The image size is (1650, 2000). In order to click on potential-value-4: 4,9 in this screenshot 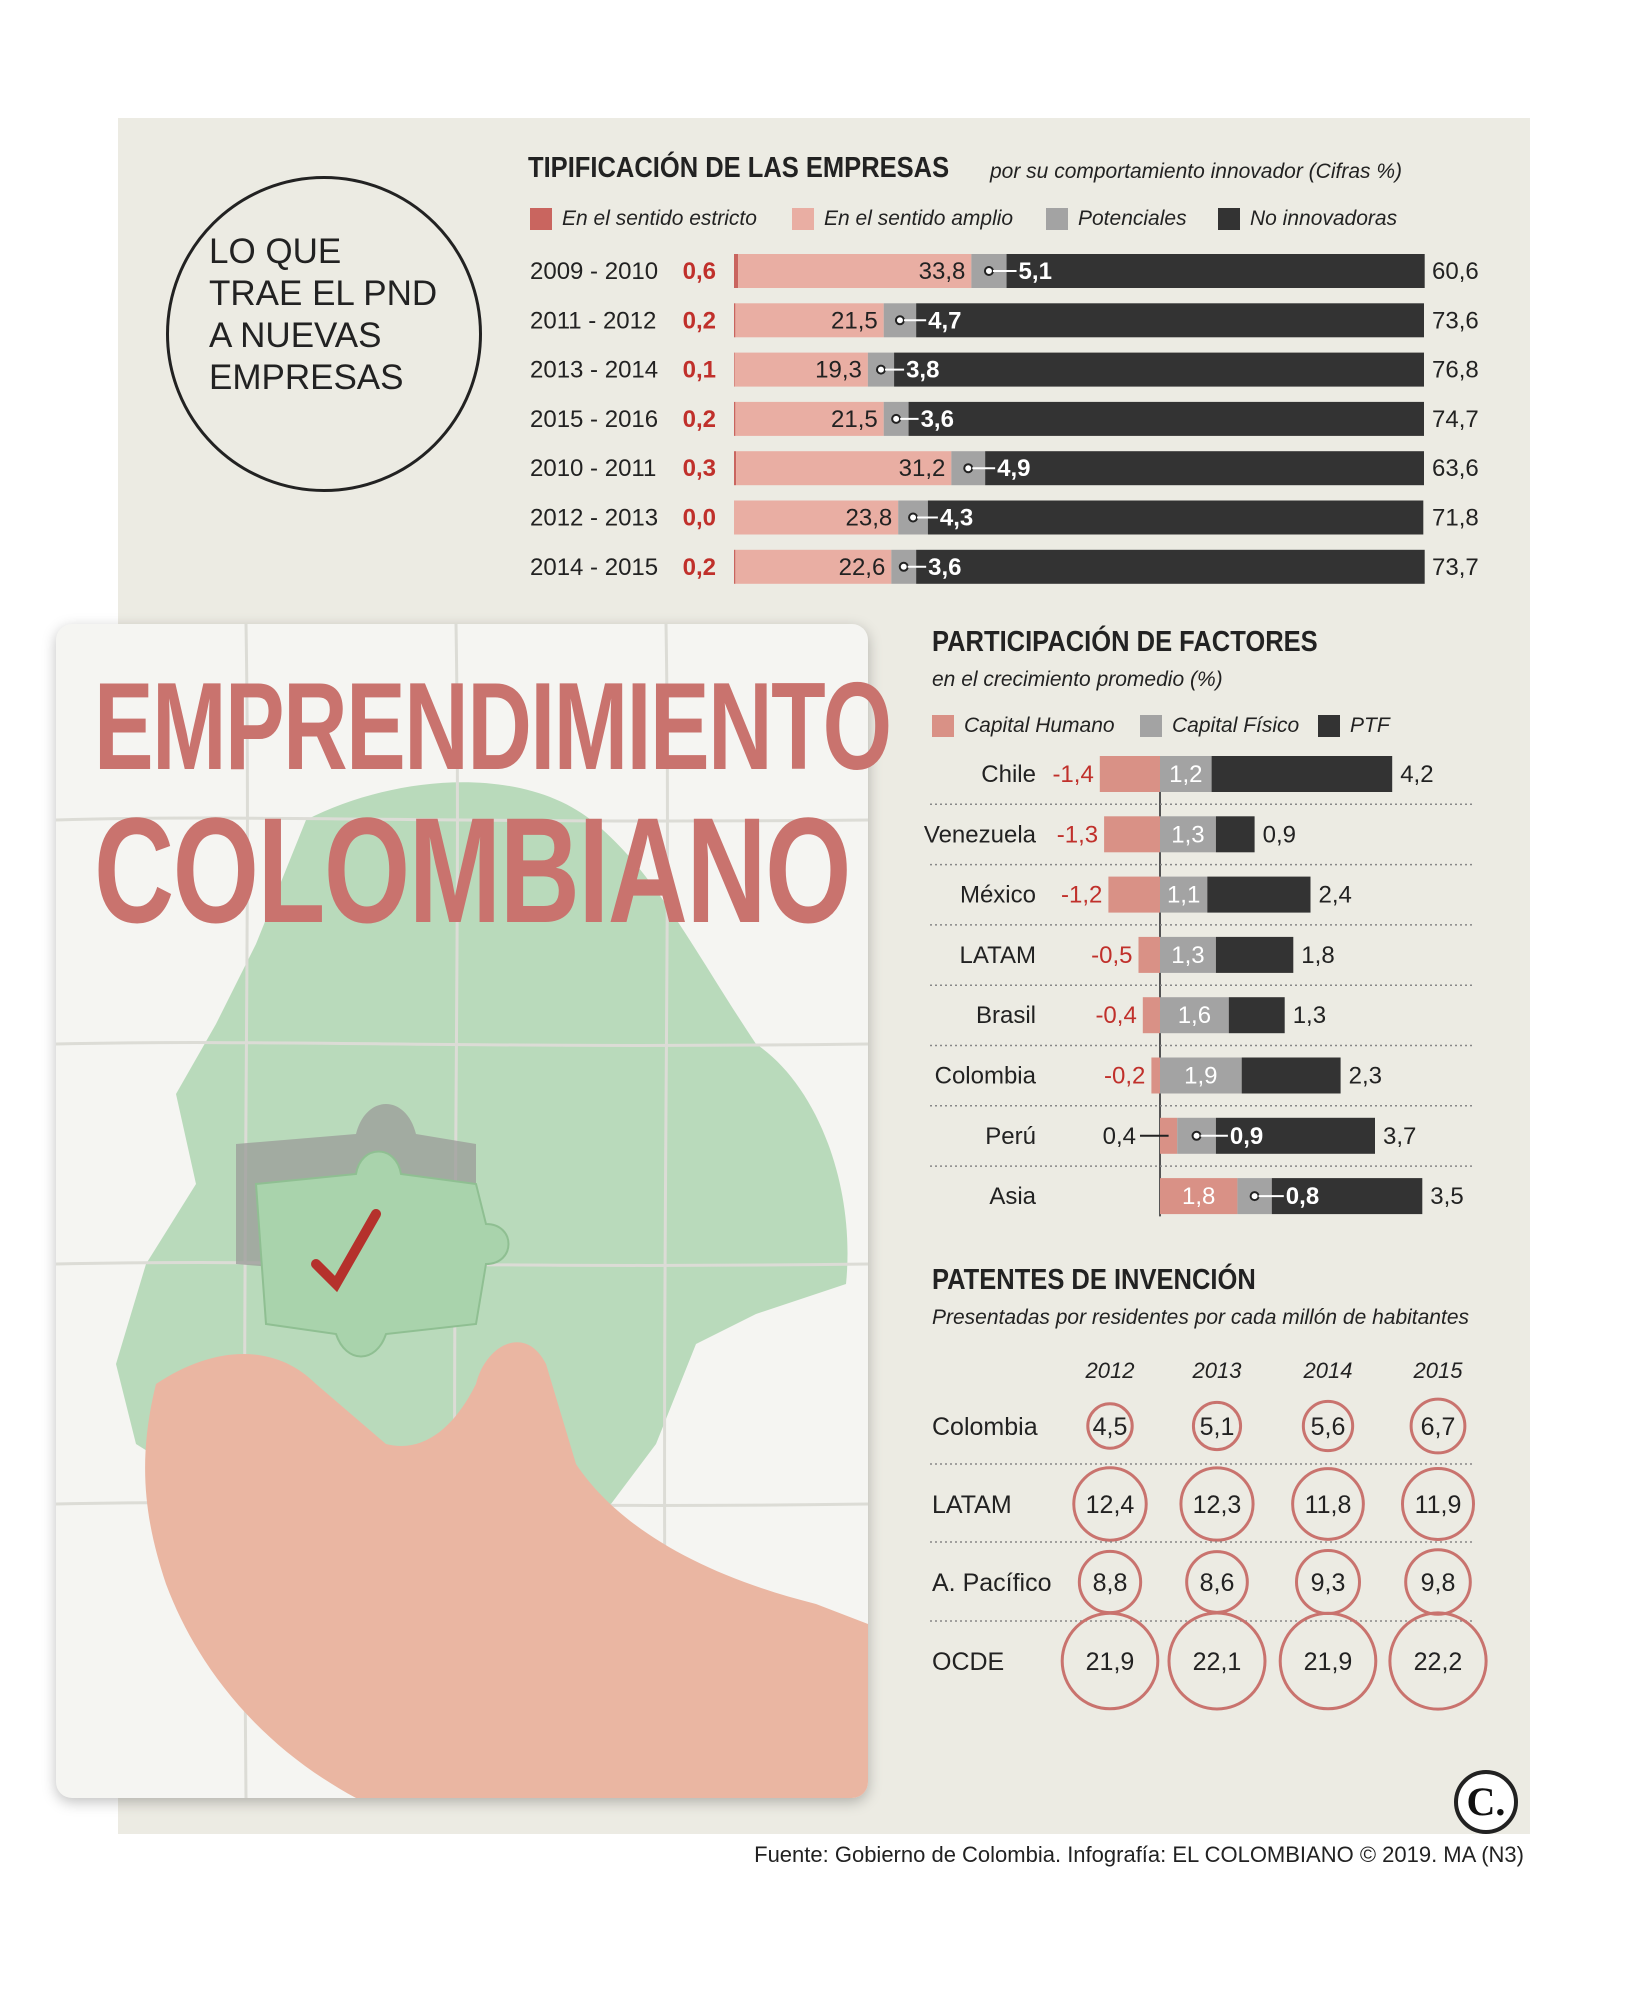, I will do `click(1013, 468)`.